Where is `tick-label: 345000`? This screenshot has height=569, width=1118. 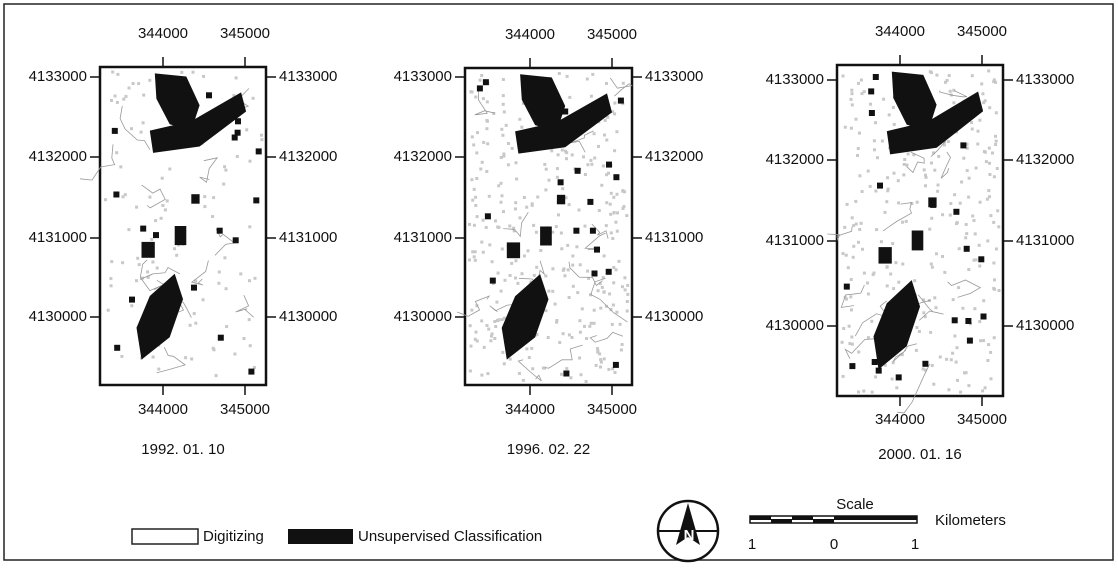
tick-label: 345000 is located at coordinates (612, 34).